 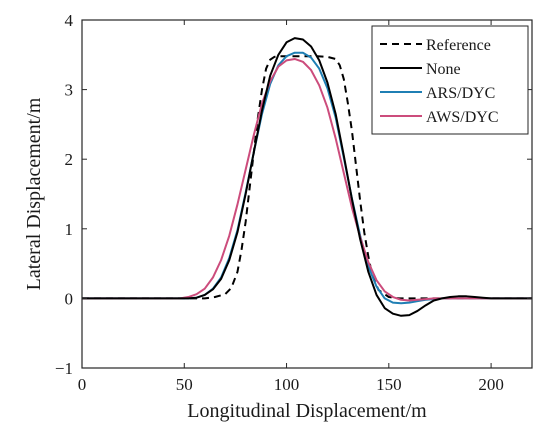 What do you see at coordinates (287, 384) in the screenshot?
I see `x-tick-label: 100` at bounding box center [287, 384].